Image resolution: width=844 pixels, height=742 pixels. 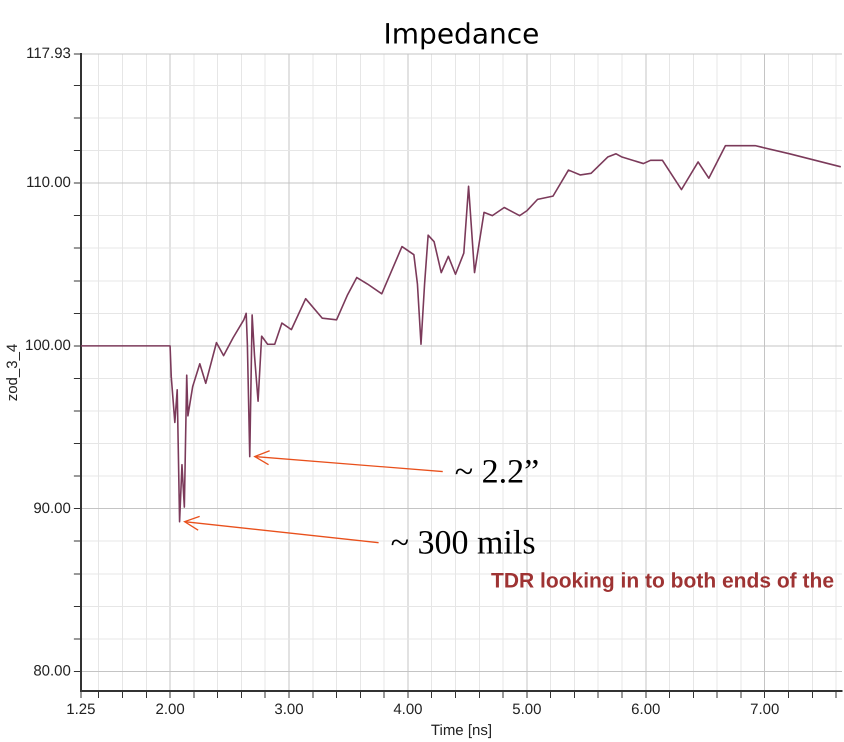 What do you see at coordinates (645, 709) in the screenshot?
I see `x-tick-label: 6.00` at bounding box center [645, 709].